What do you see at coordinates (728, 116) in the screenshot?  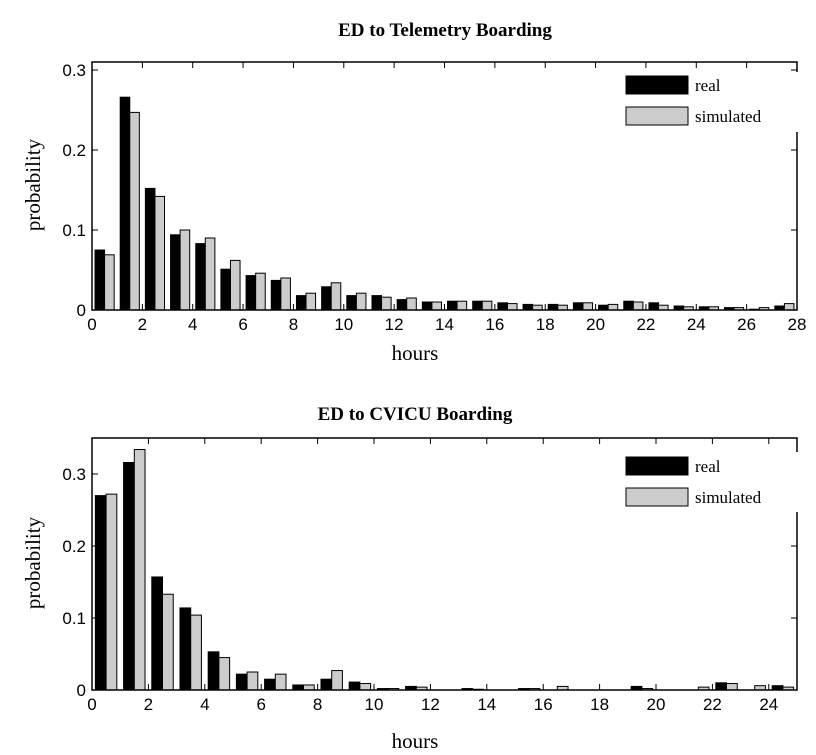 I see `legend-label-simulated: simulated` at bounding box center [728, 116].